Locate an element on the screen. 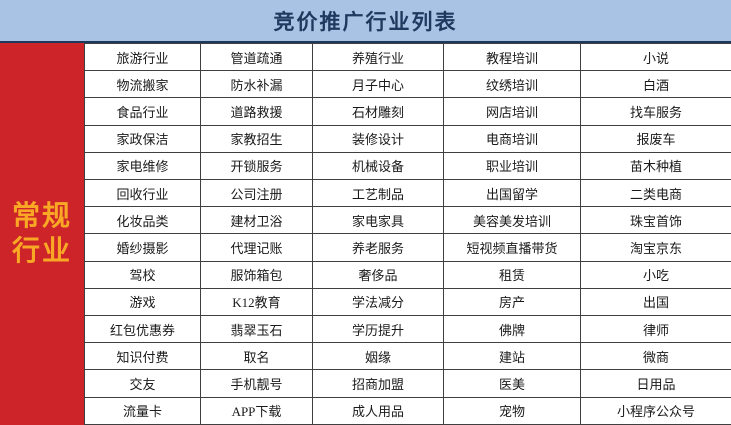  industry-cell: 养殖行业 is located at coordinates (378, 57).